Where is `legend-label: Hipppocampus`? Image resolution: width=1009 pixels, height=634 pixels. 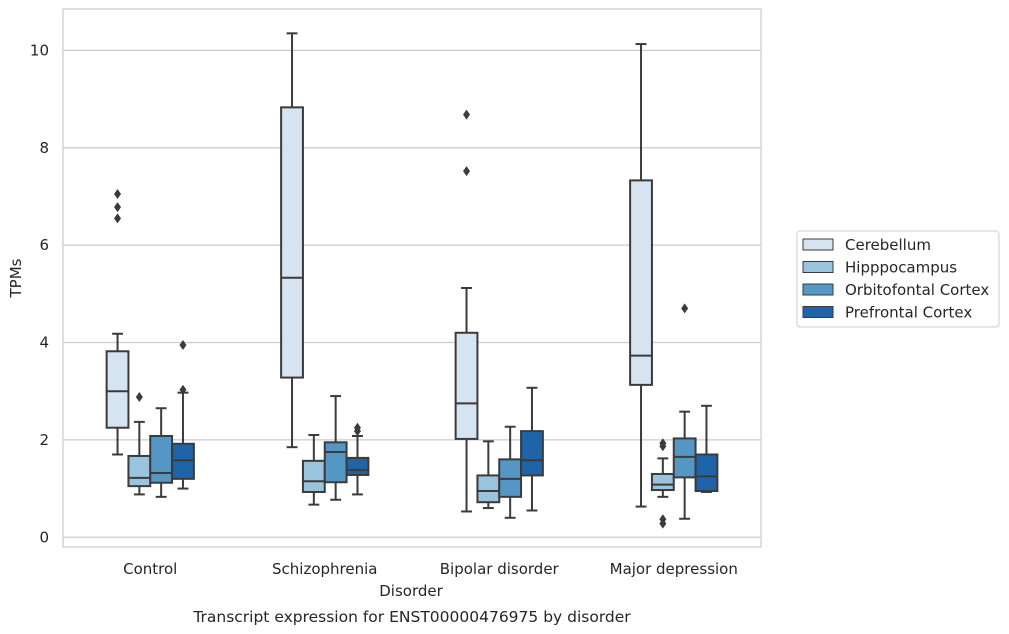
legend-label: Hipppocampus is located at coordinates (901, 268).